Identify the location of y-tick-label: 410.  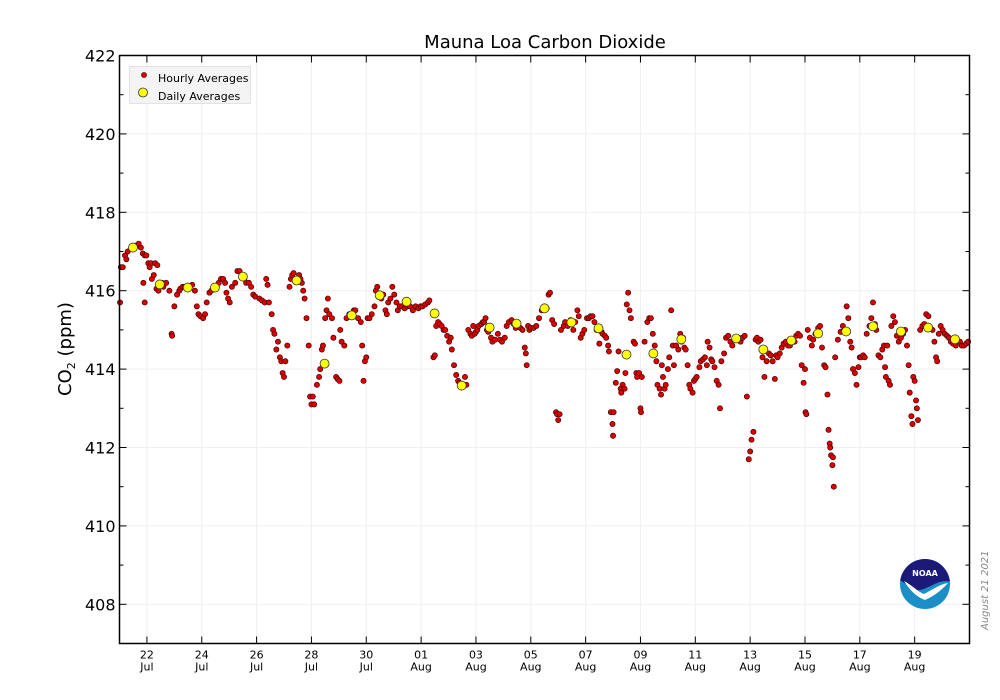
(100, 526).